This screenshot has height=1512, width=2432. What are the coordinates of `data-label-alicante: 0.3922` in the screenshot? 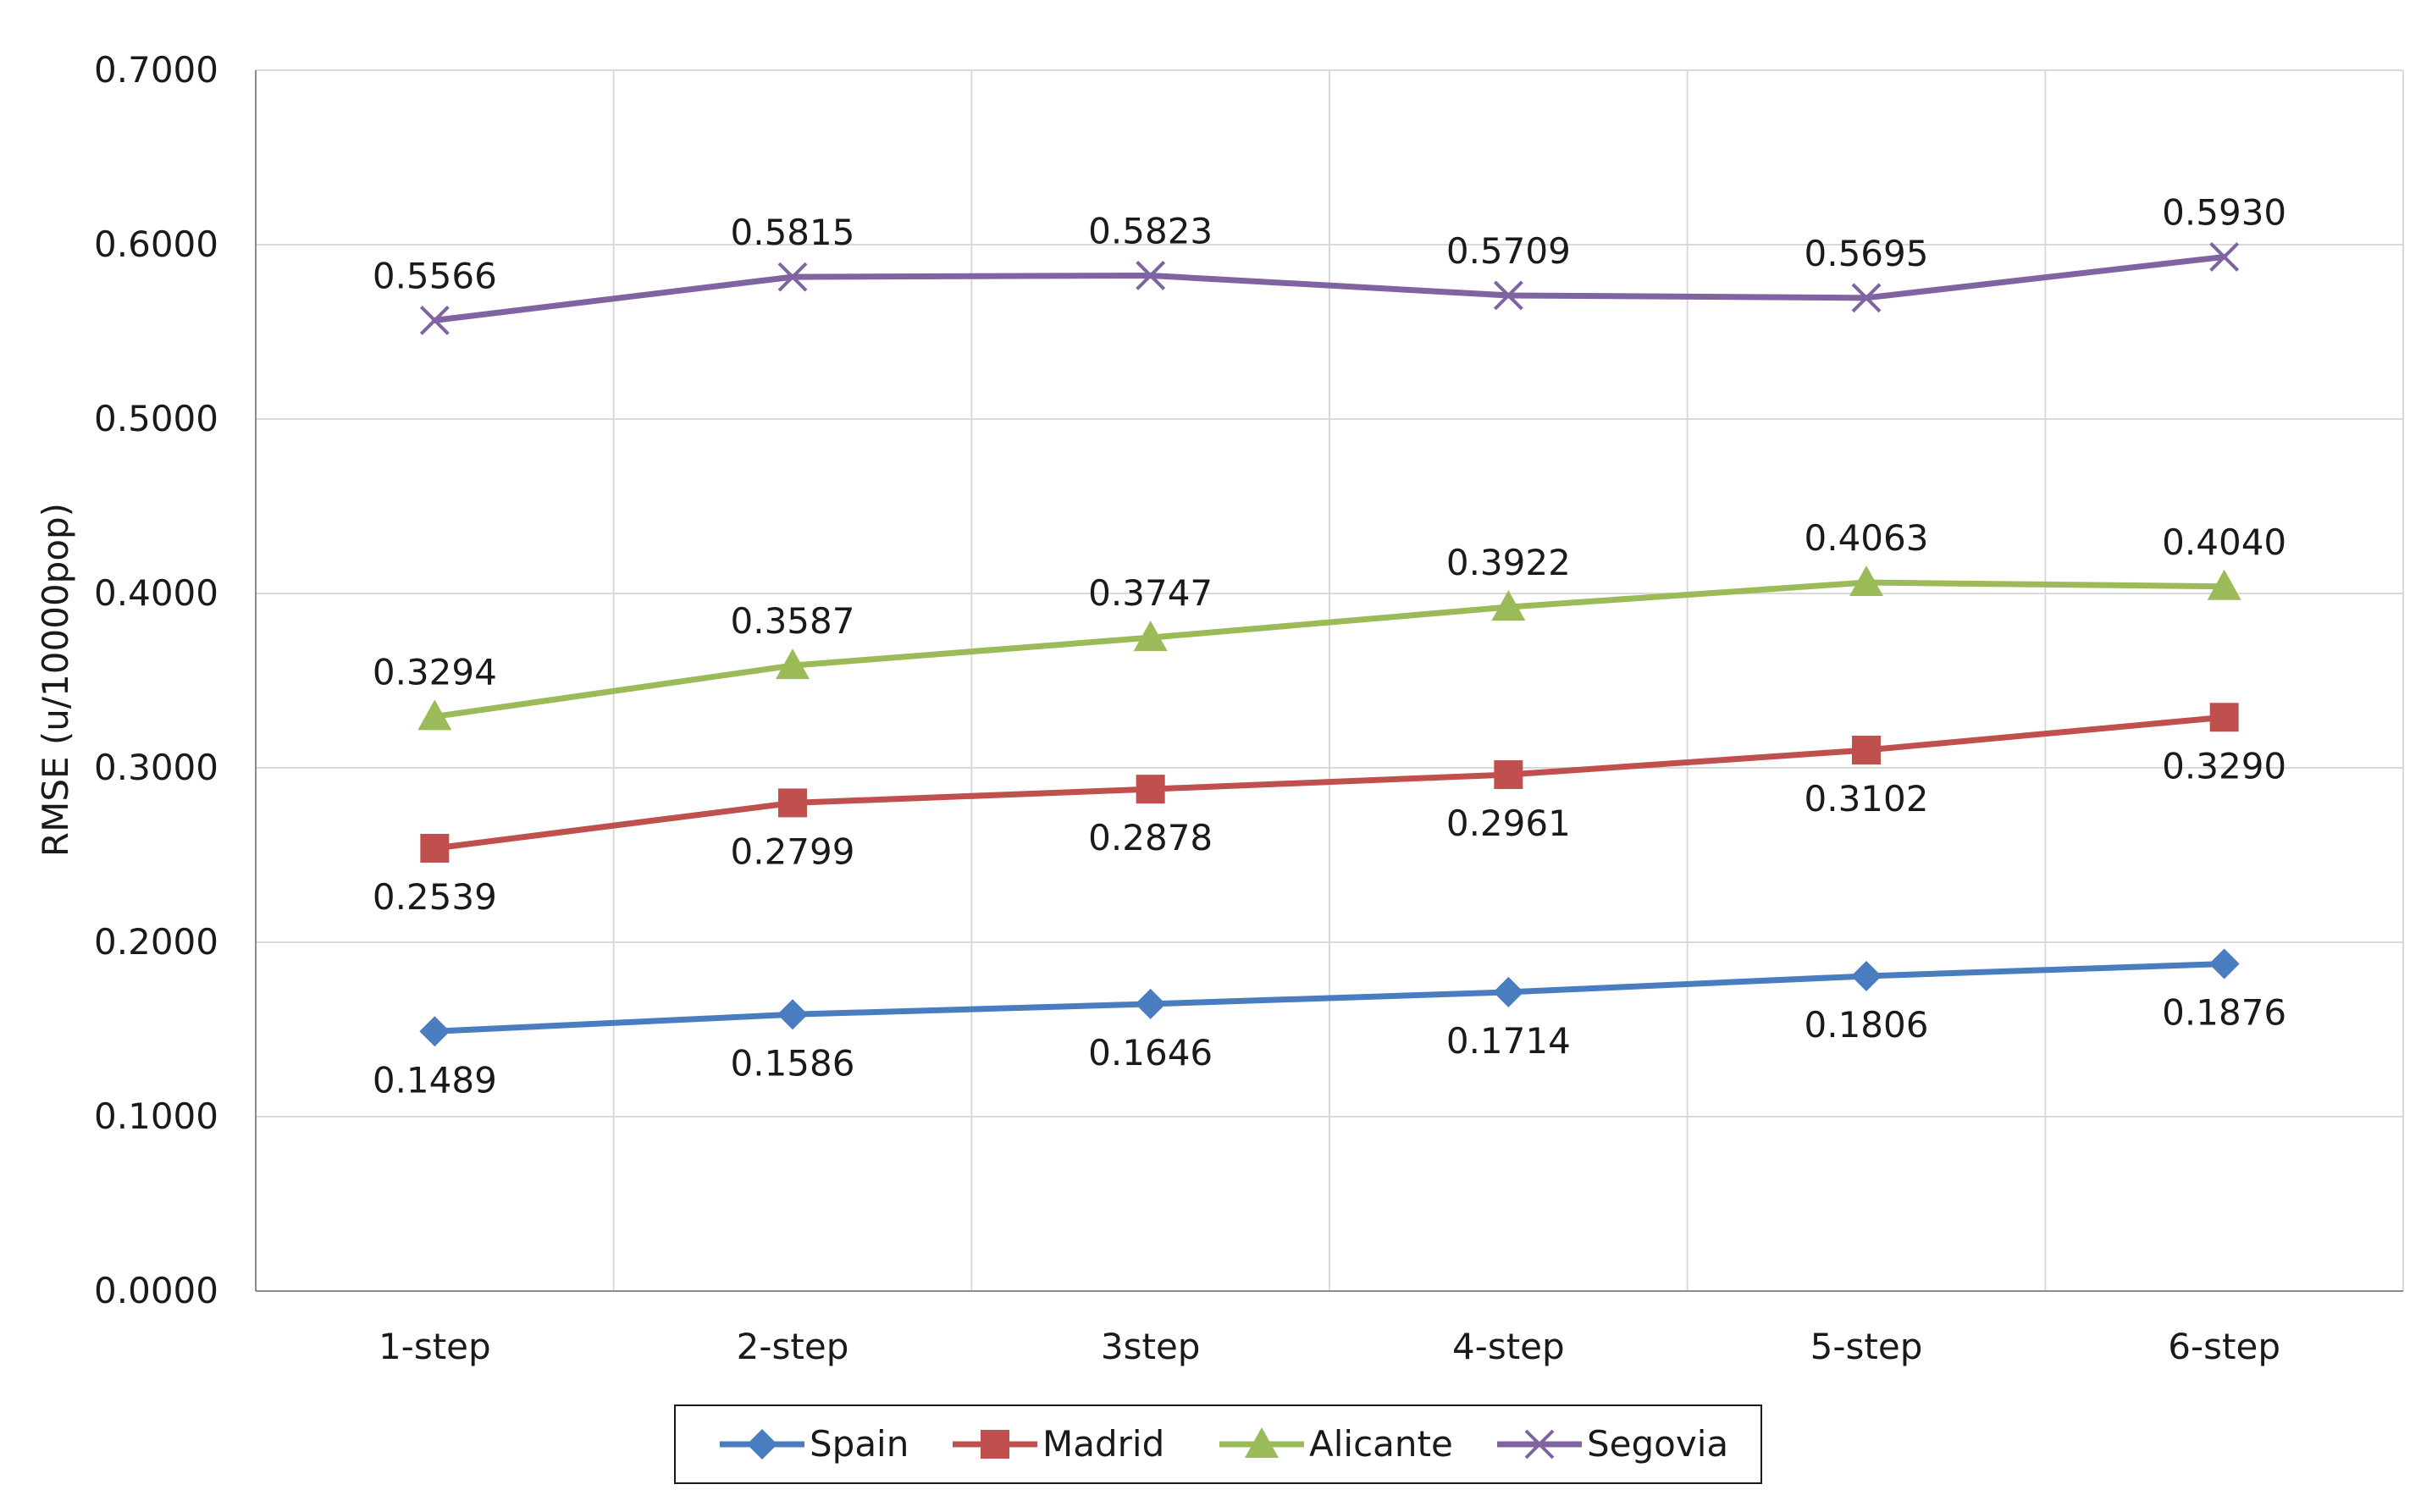 It's located at (1508, 562).